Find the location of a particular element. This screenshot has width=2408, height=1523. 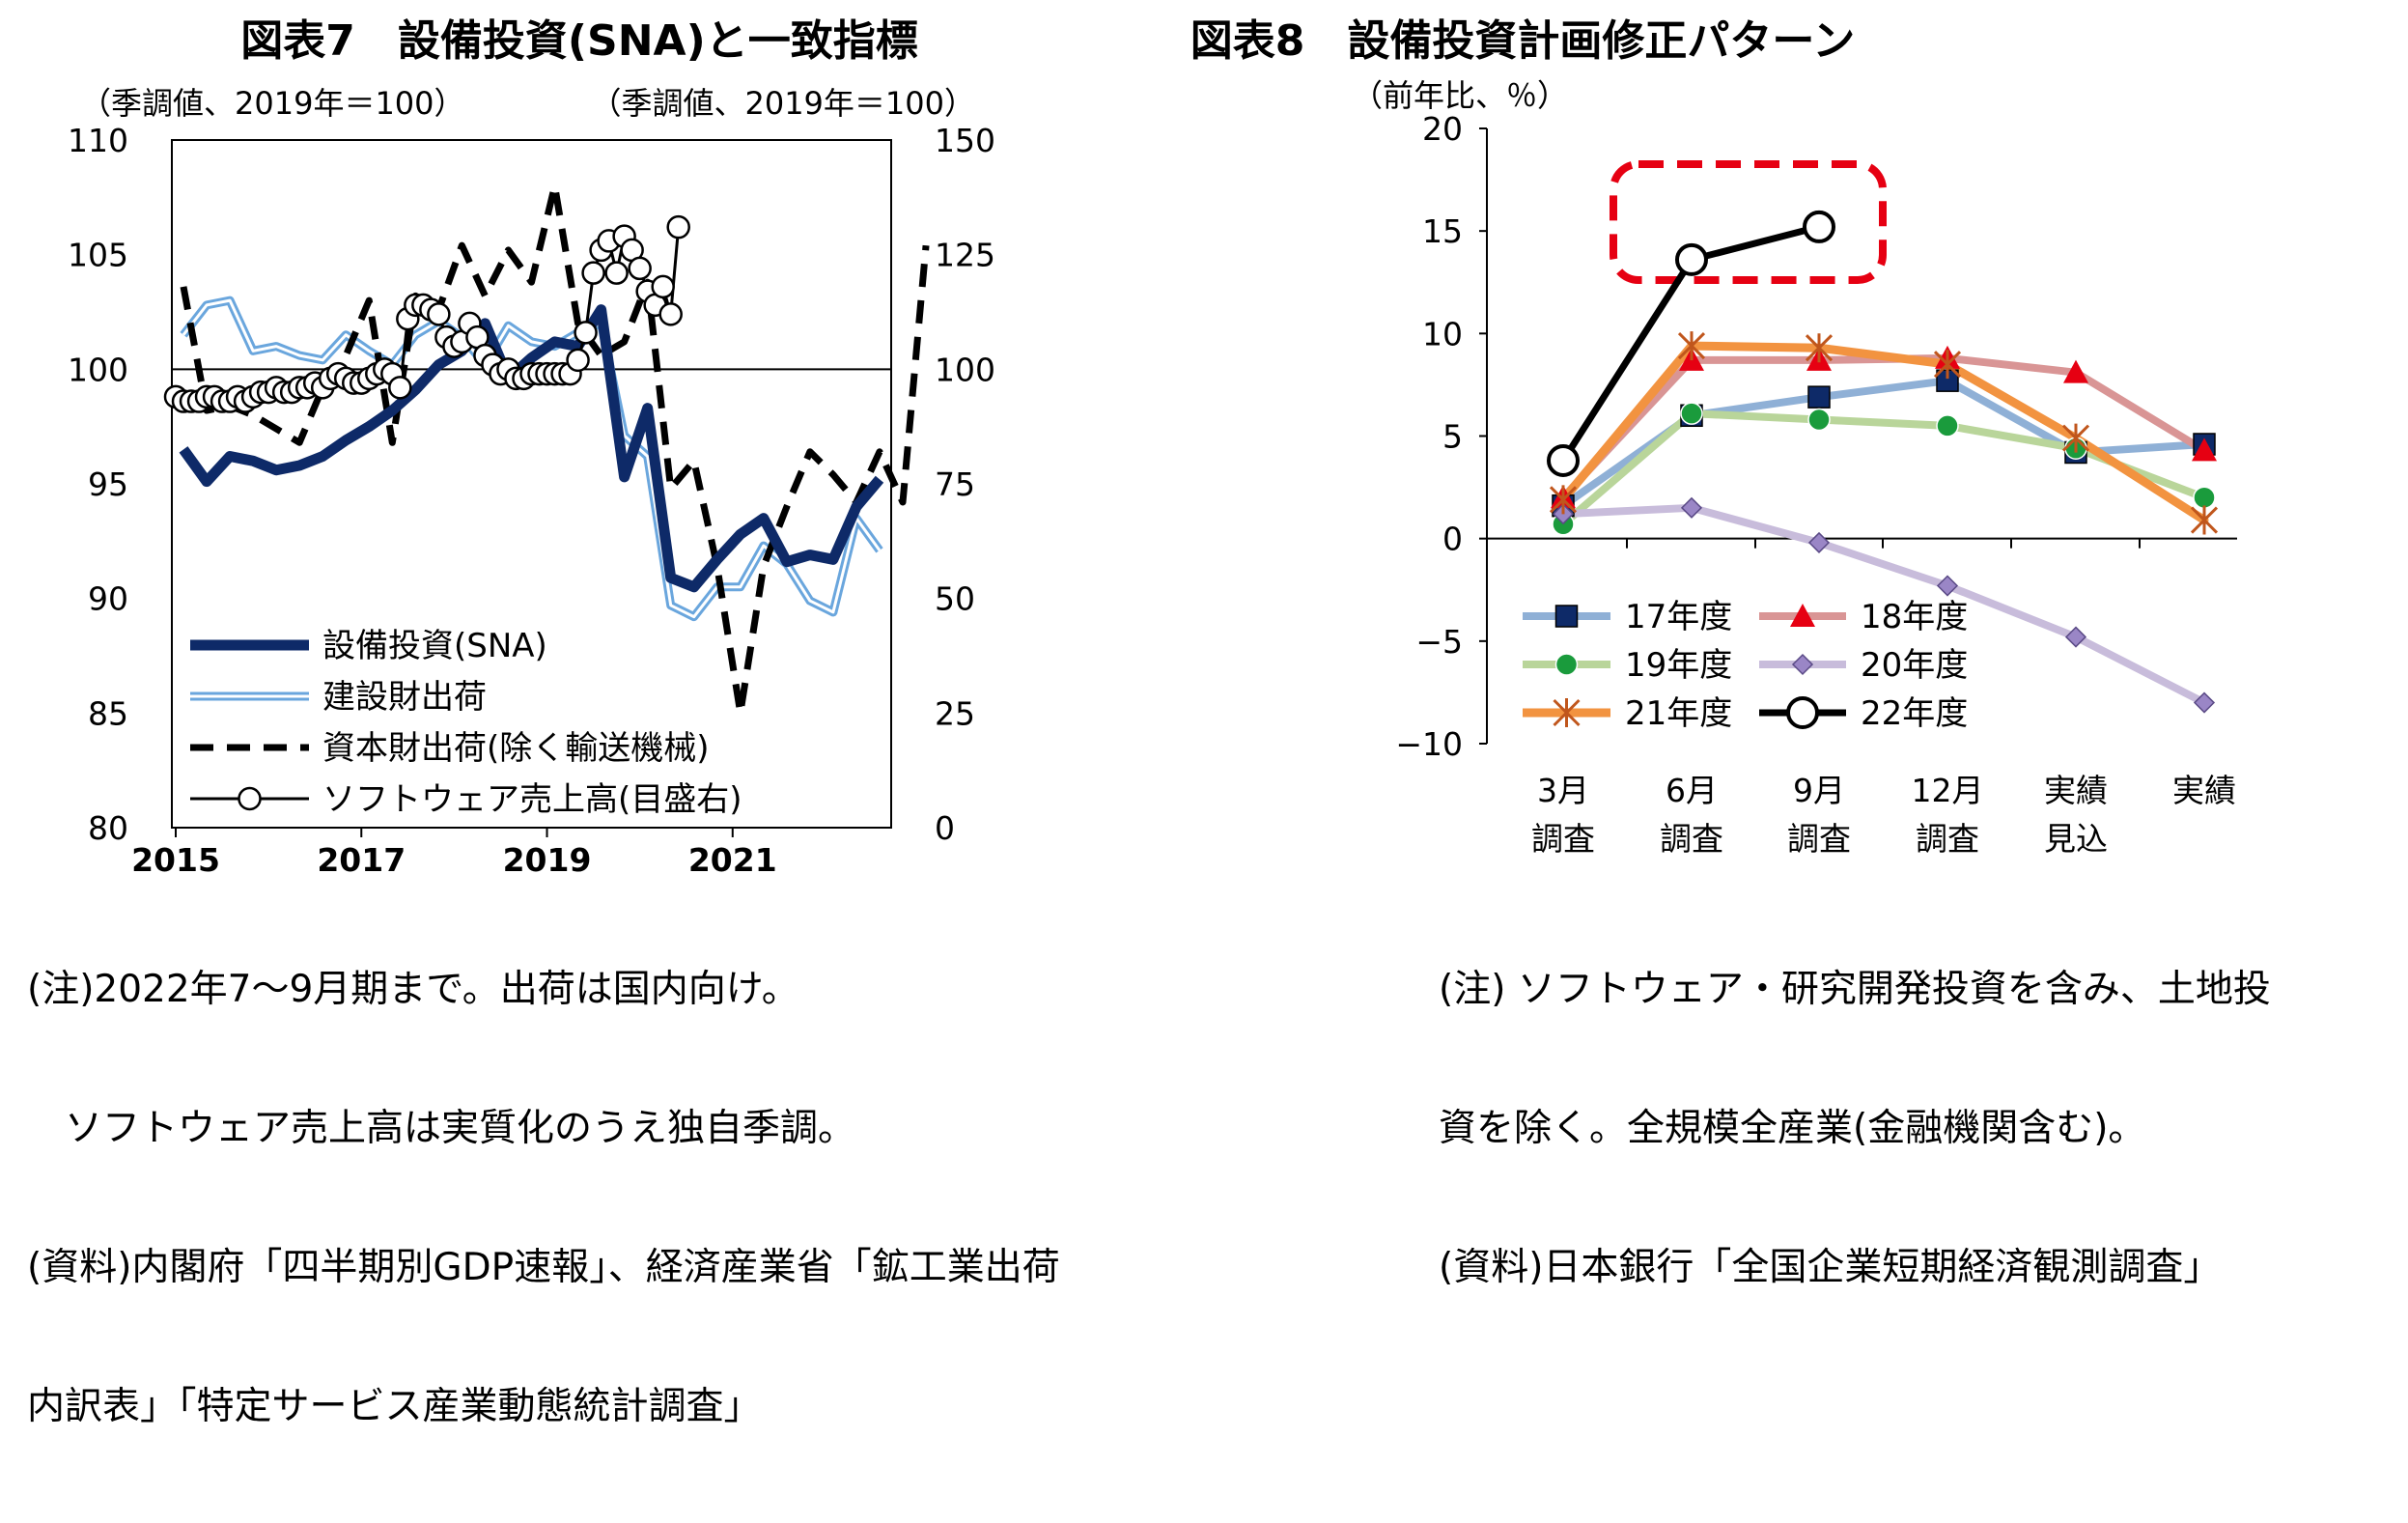

figure-8-title: 図表8 設備投資計画修正パターン is located at coordinates (1523, 41).